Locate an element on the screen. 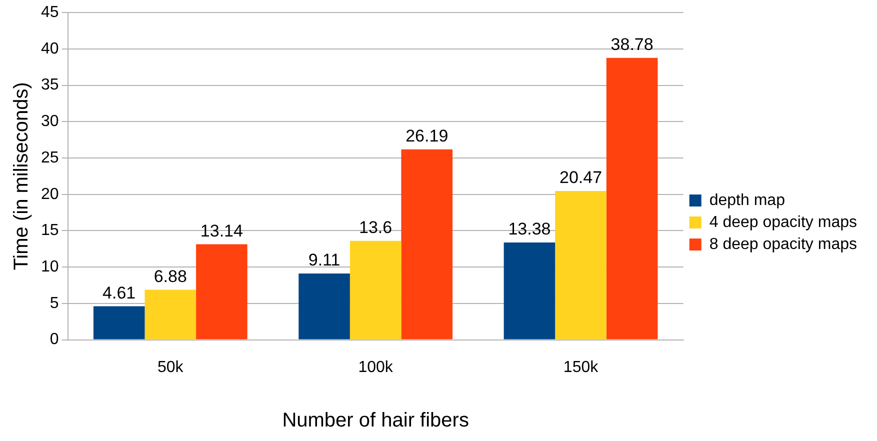 The image size is (877, 441). data-label: 38.78 is located at coordinates (632, 44).